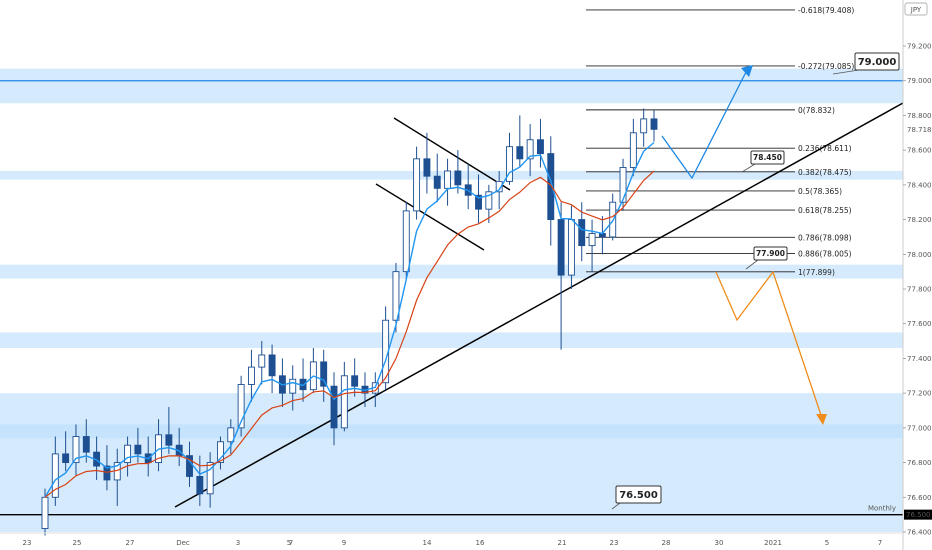 The width and height of the screenshot is (932, 550). Describe the element at coordinates (919, 220) in the screenshot. I see `price-tick-label-5: 78.200` at that location.